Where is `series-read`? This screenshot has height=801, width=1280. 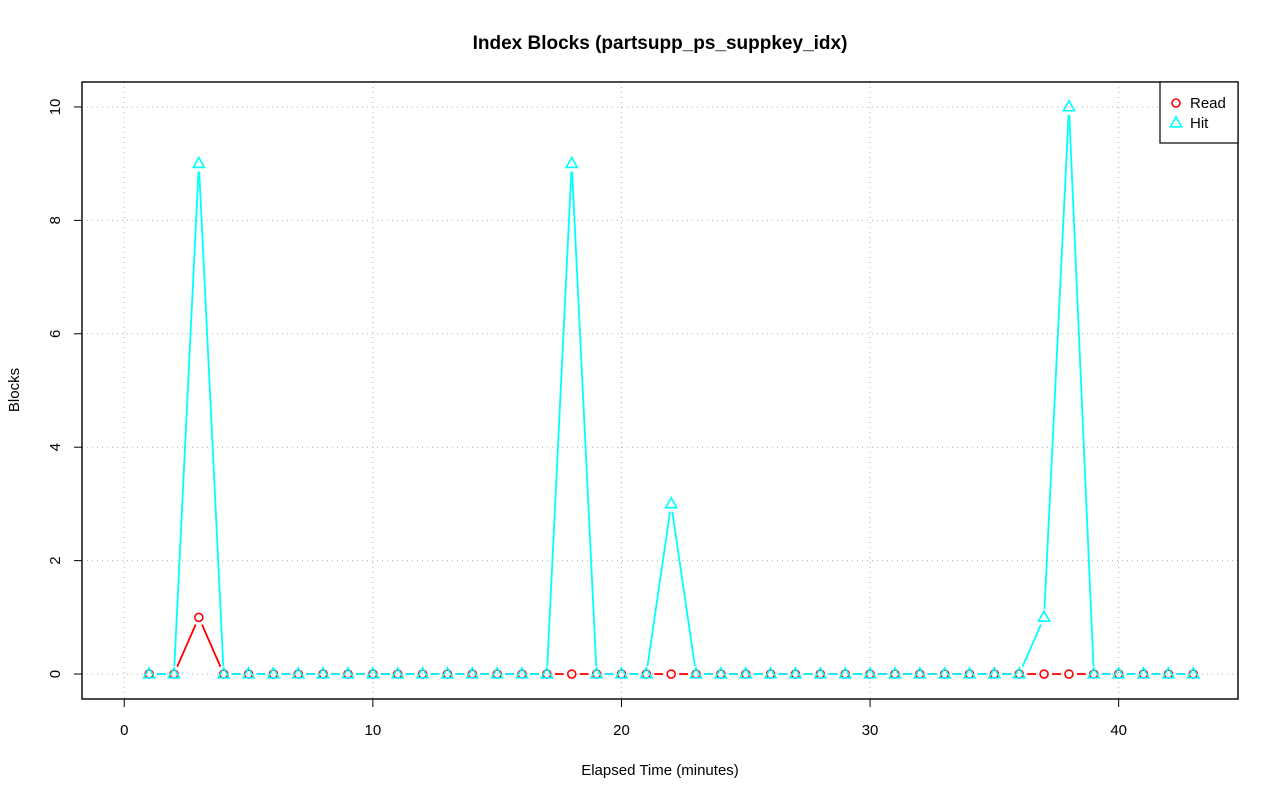 series-read is located at coordinates (671, 645).